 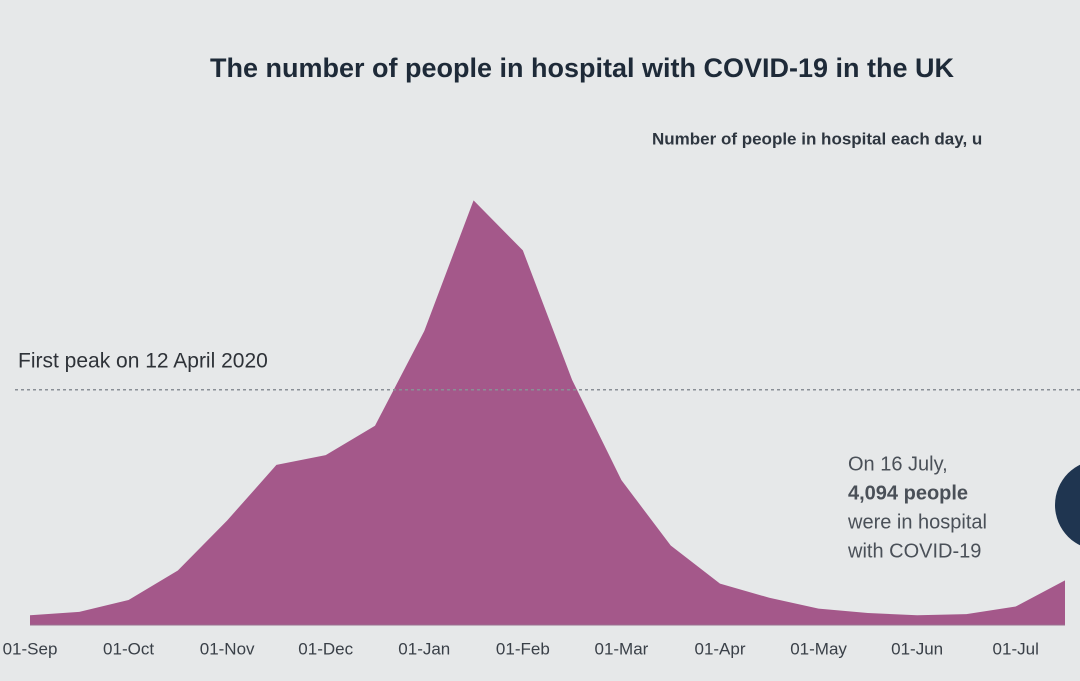 I want to click on x-tick-label: 01-Dec, so click(x=325, y=648).